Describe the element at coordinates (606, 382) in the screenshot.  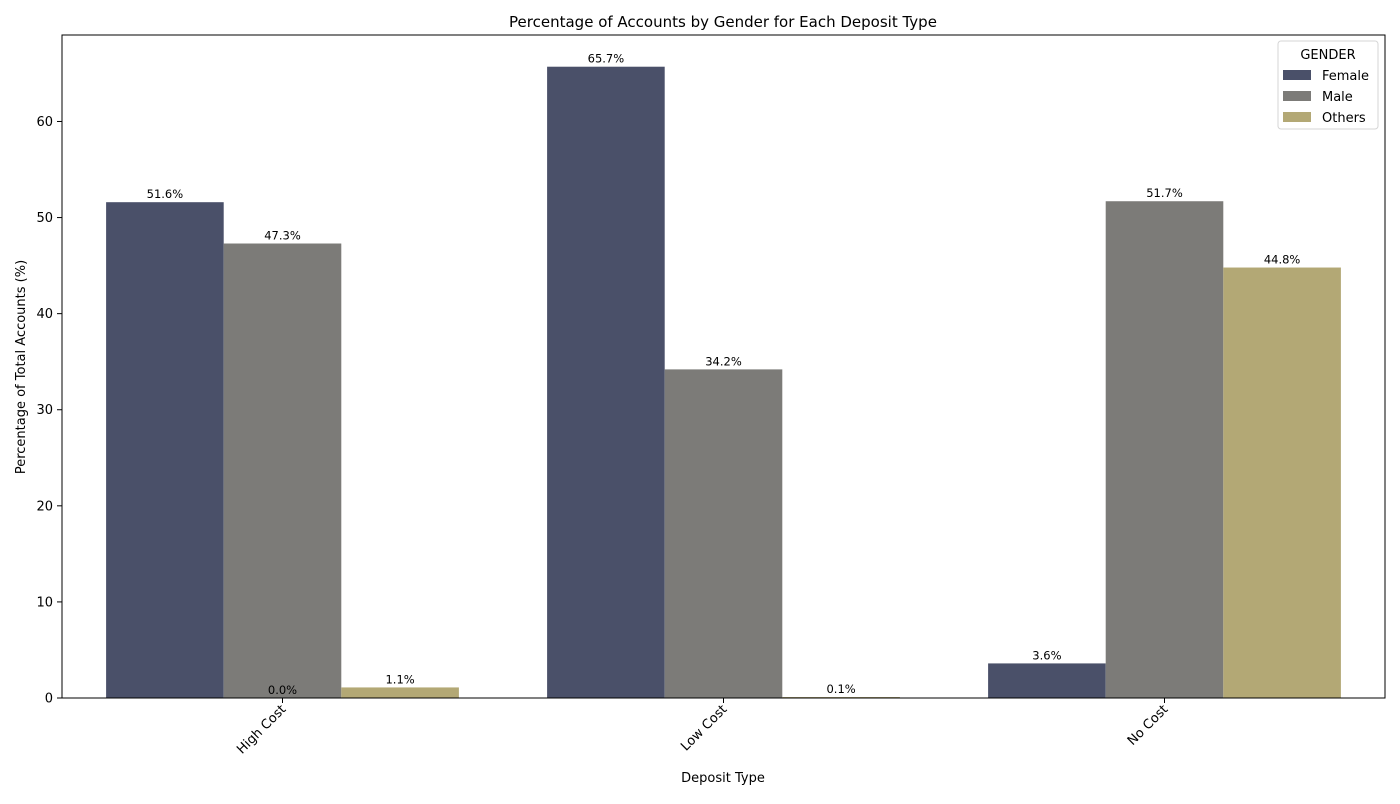
I see `bar-female-low-cost` at that location.